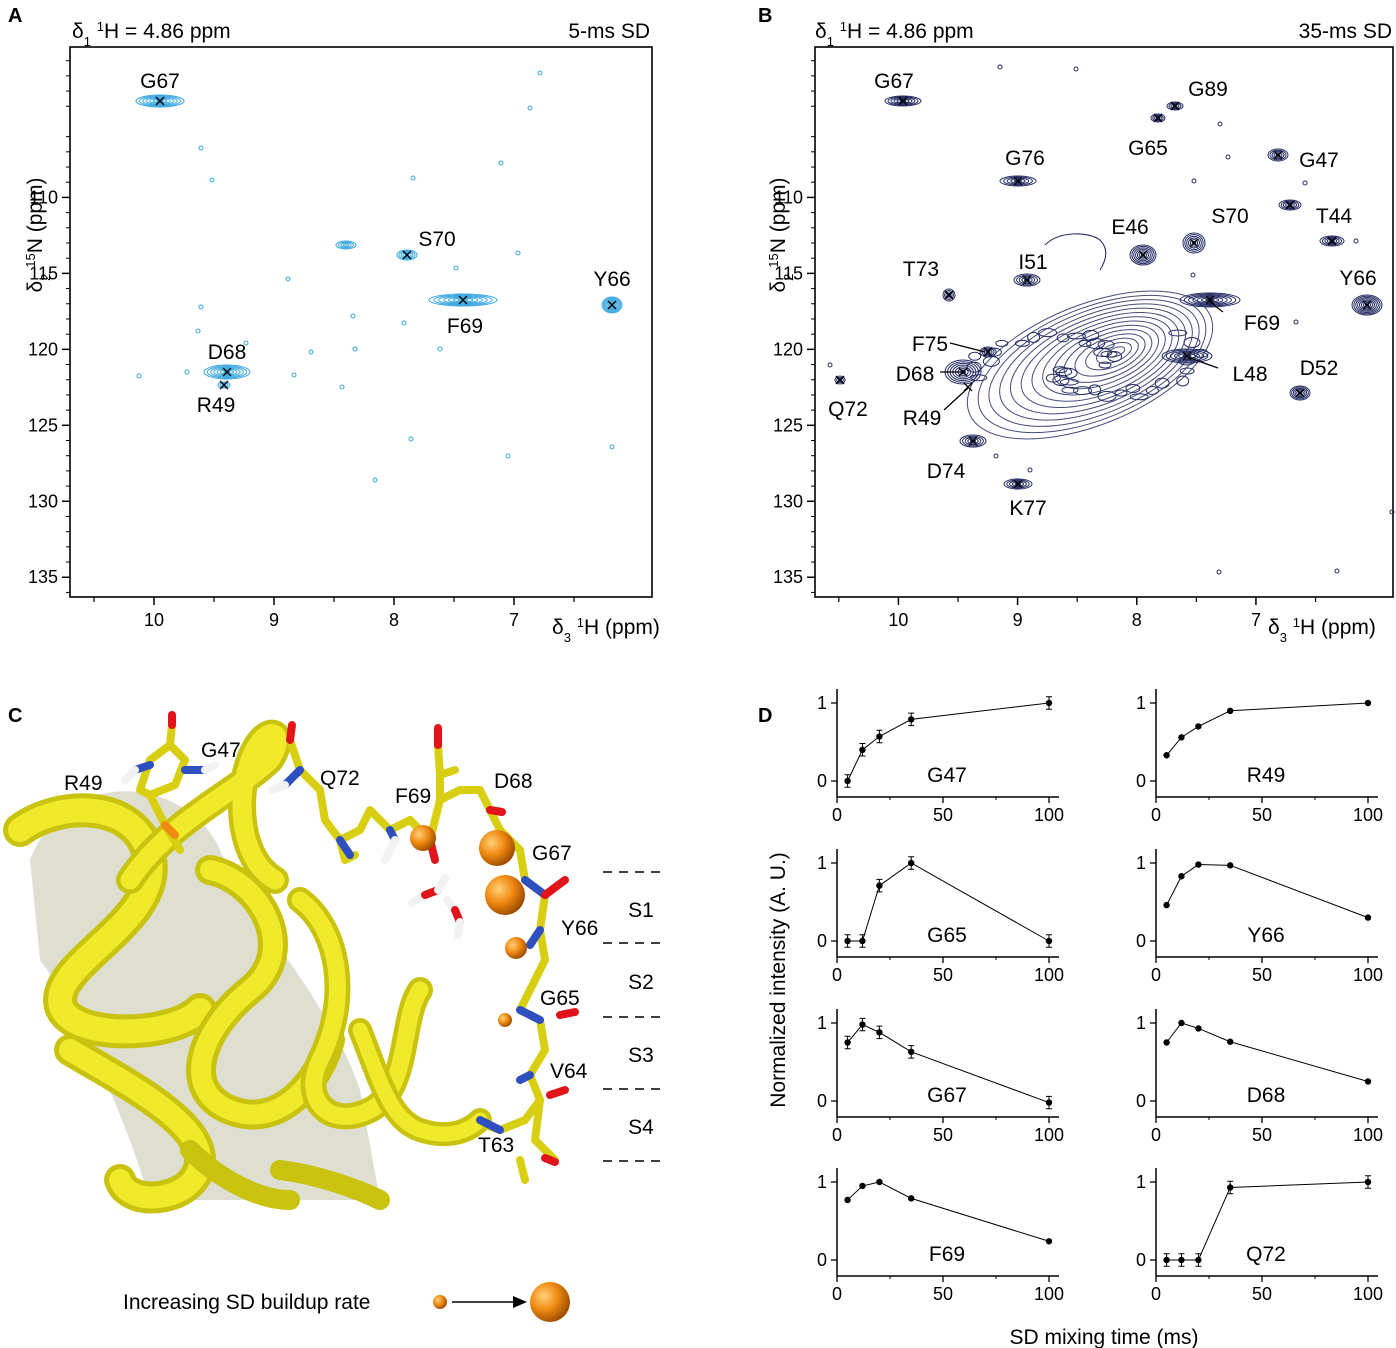  I want to click on panel-a-header-left: δ1 1H = 4.86 ppm, so click(151, 34).